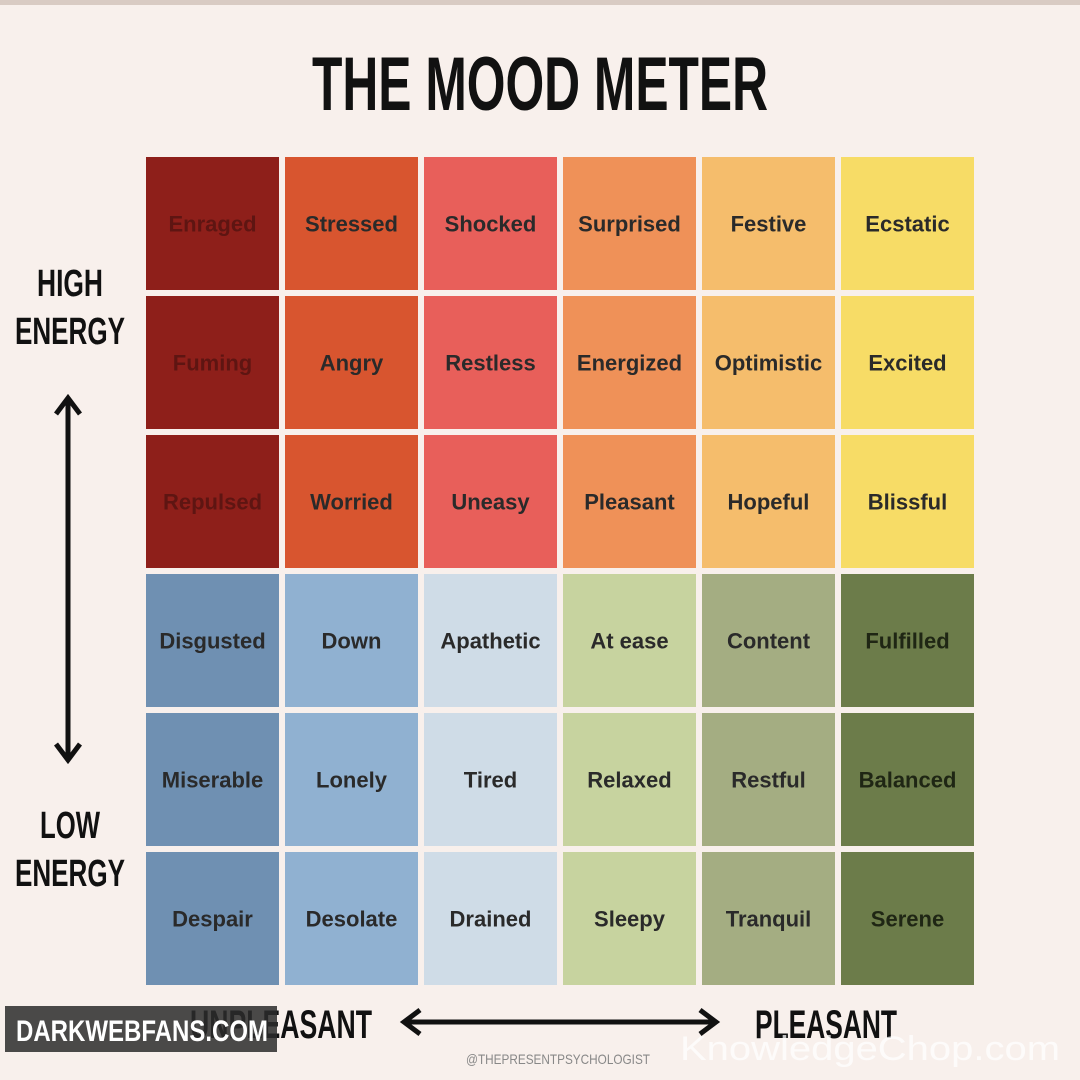  What do you see at coordinates (826, 1025) in the screenshot?
I see `pleasant-label: PLEASANT` at bounding box center [826, 1025].